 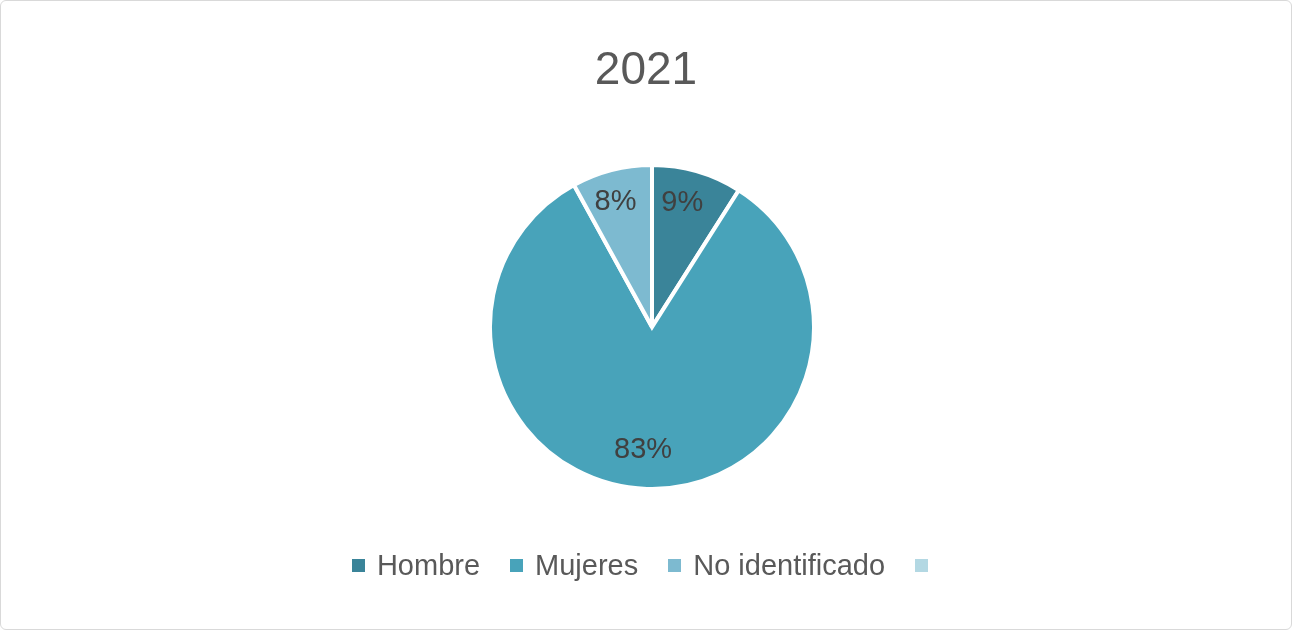 What do you see at coordinates (682, 200) in the screenshot?
I see `data-label: 9%` at bounding box center [682, 200].